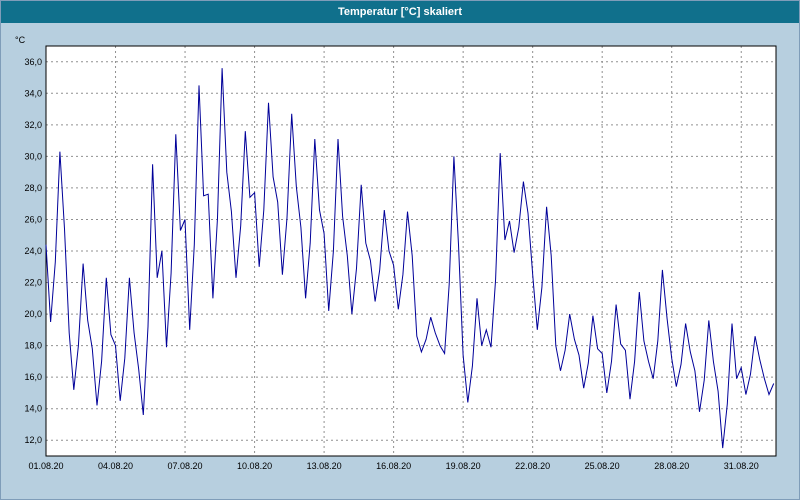 Image resolution: width=800 pixels, height=500 pixels. I want to click on y-tick-label: 16,0, so click(33, 377).